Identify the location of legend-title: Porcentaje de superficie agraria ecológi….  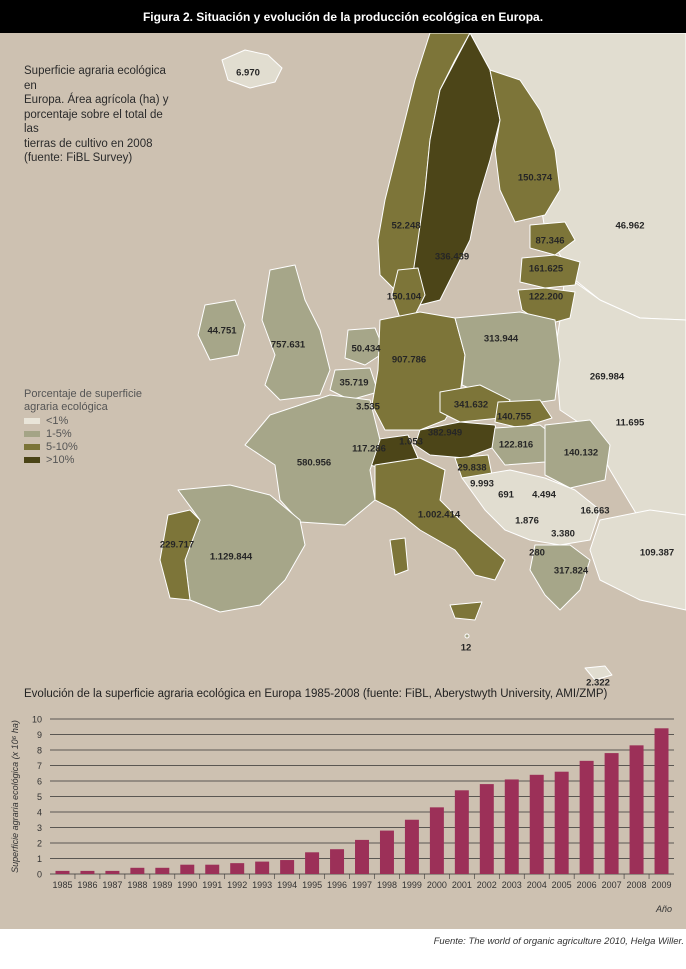
(89, 401).